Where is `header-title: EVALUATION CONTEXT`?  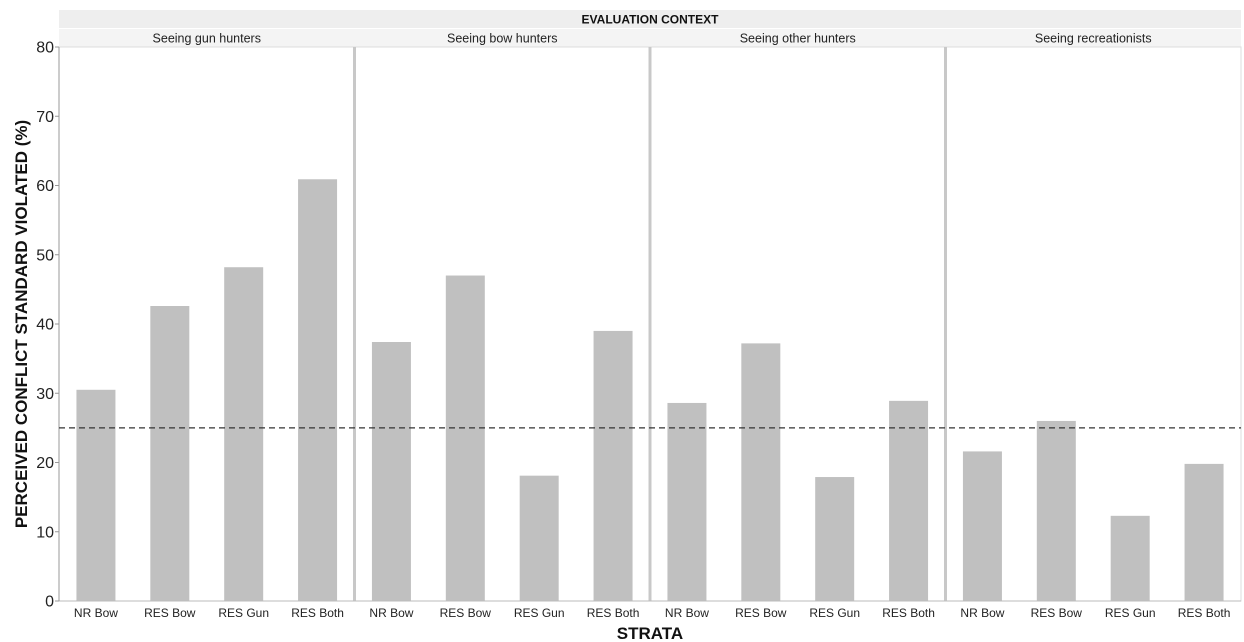 header-title: EVALUATION CONTEXT is located at coordinates (651, 20).